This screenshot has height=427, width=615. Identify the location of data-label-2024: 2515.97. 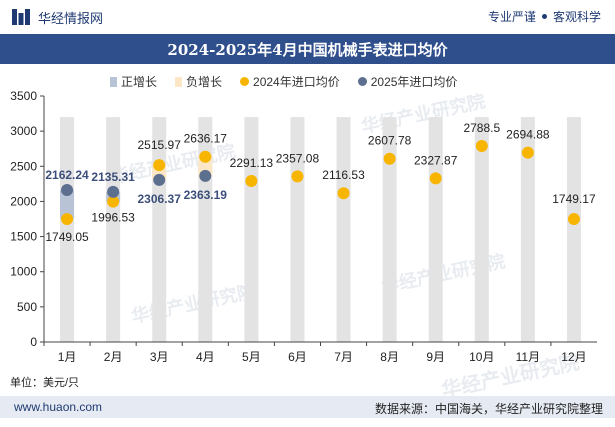
(160, 145).